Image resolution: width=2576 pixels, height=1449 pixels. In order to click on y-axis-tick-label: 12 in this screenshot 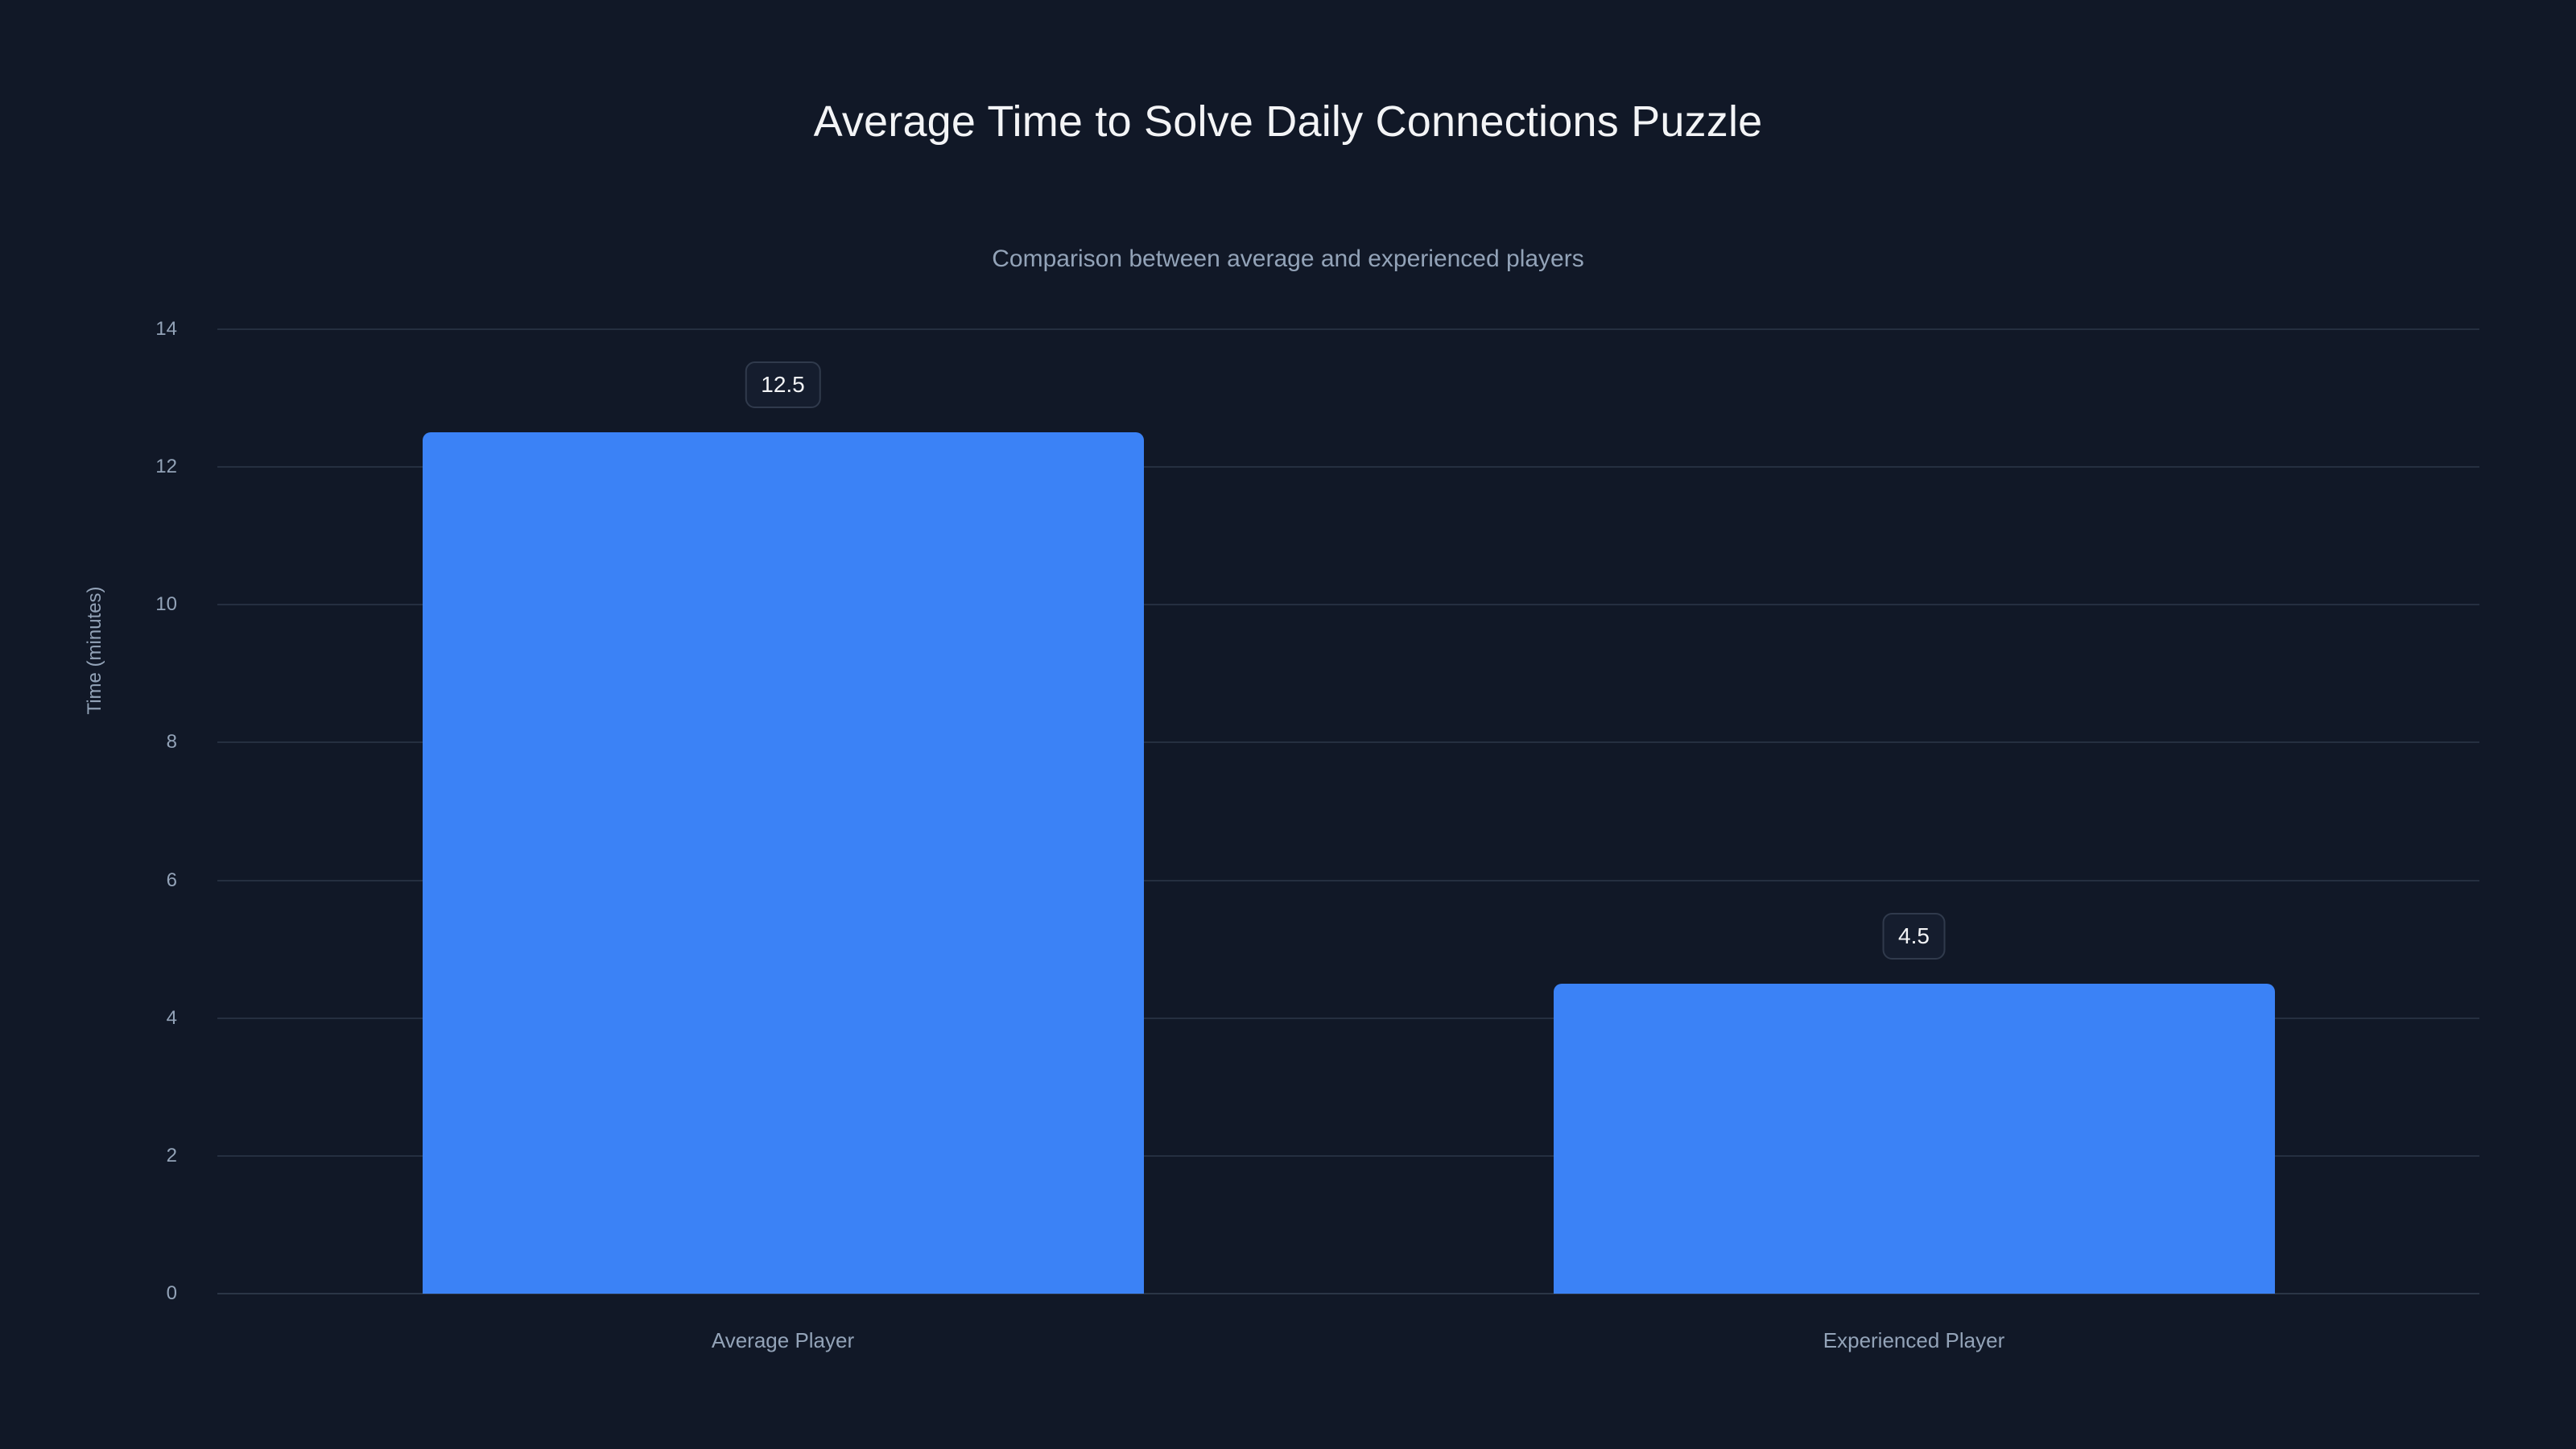, I will do `click(166, 467)`.